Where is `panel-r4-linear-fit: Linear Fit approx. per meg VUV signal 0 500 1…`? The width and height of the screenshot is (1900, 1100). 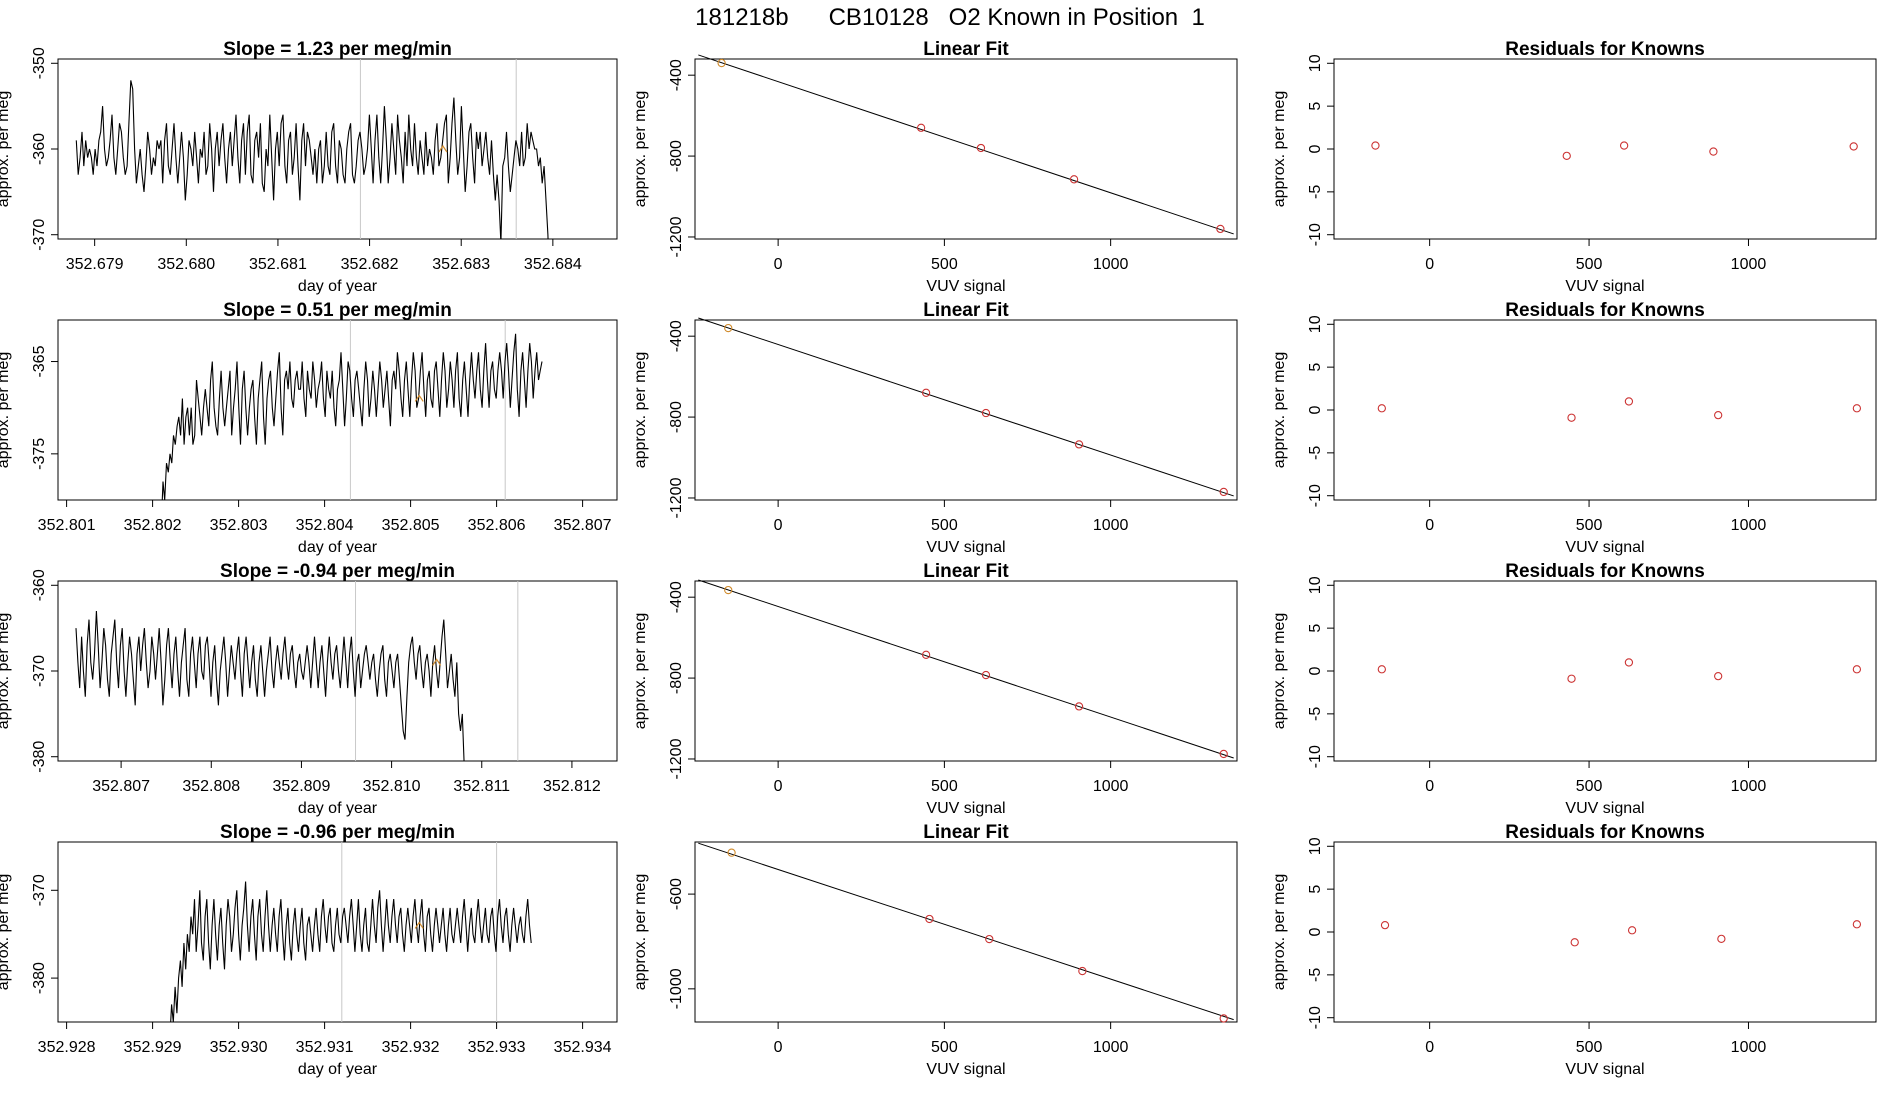
panel-r4-linear-fit: Linear Fit approx. per meg VUV signal 0 500 1… is located at coordinates (935, 950).